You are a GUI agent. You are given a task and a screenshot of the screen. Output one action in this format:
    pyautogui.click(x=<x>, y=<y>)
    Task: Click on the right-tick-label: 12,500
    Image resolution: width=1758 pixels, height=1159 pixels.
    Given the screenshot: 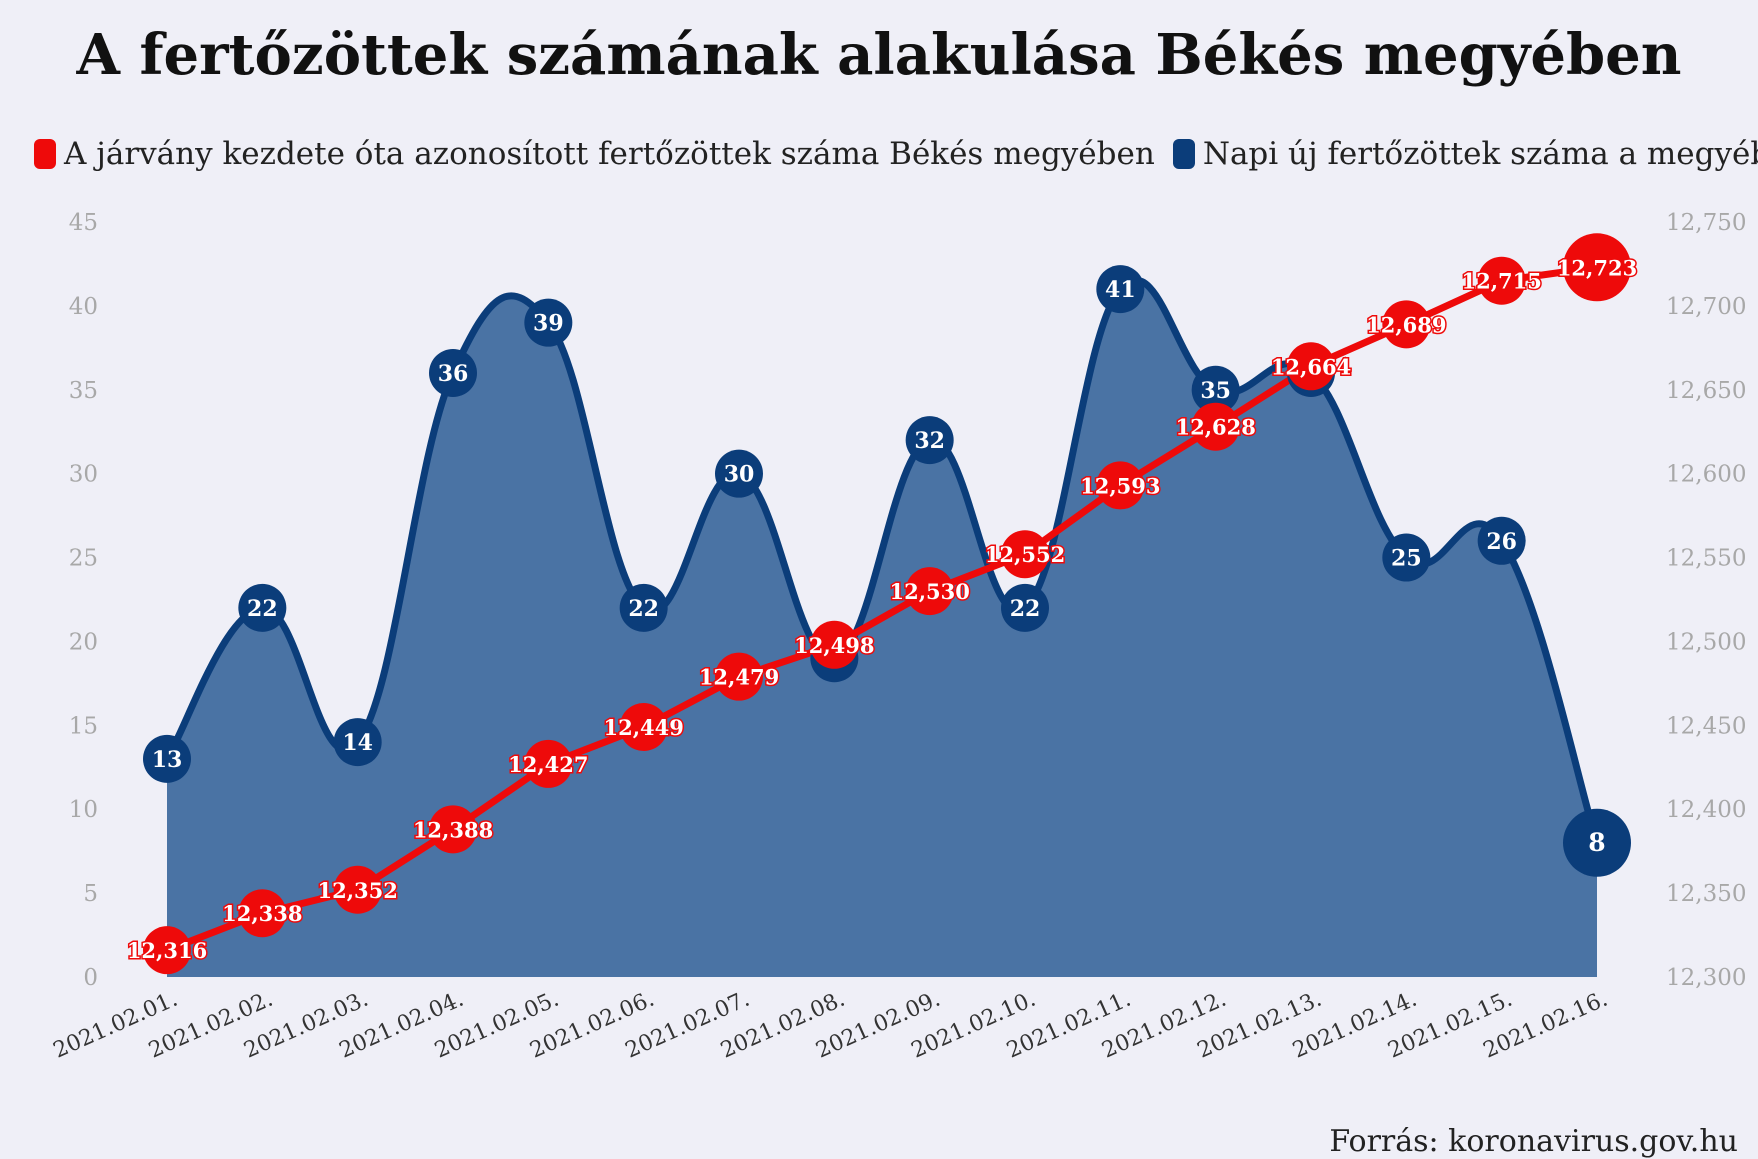 What is the action you would take?
    pyautogui.click(x=1706, y=642)
    